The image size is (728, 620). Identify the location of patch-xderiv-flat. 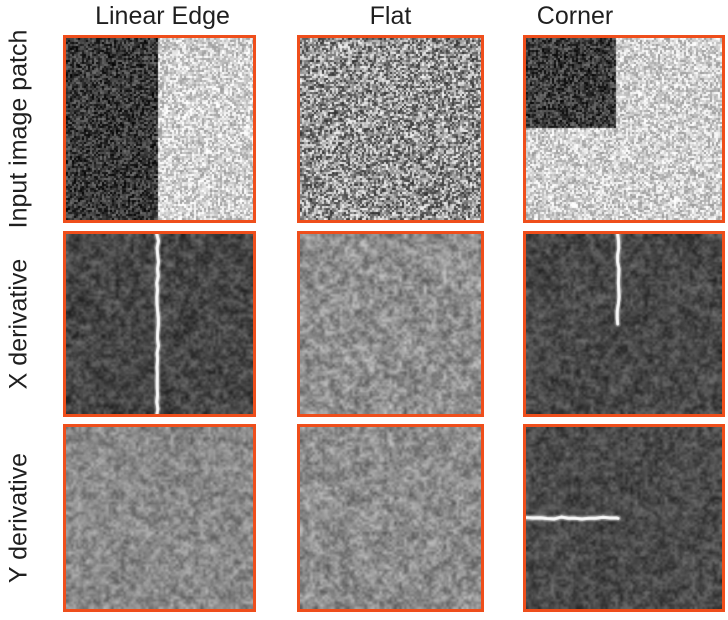
(390, 324).